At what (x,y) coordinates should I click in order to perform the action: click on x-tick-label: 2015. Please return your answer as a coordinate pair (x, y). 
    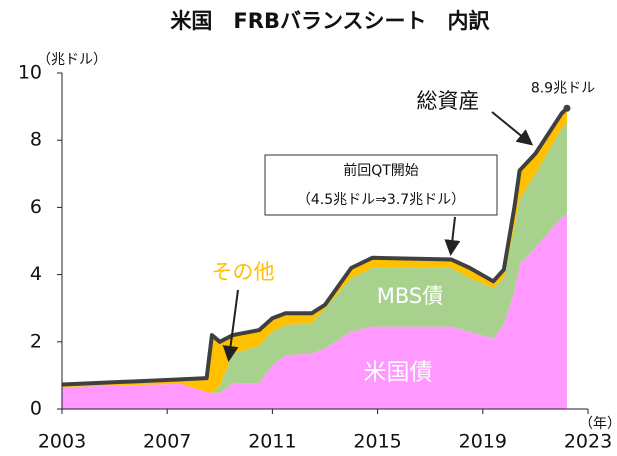
    Looking at the image, I should click on (377, 442).